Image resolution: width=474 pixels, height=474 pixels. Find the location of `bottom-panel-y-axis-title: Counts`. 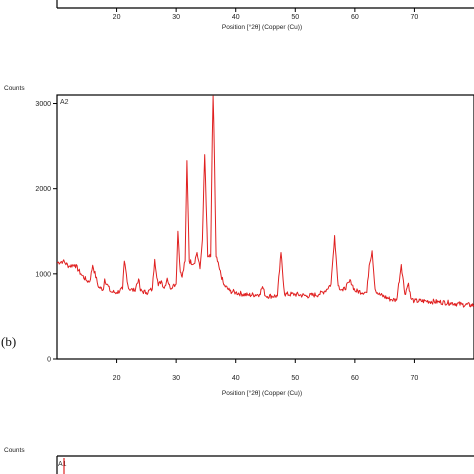

bottom-panel-y-axis-title: Counts is located at coordinates (14, 450).